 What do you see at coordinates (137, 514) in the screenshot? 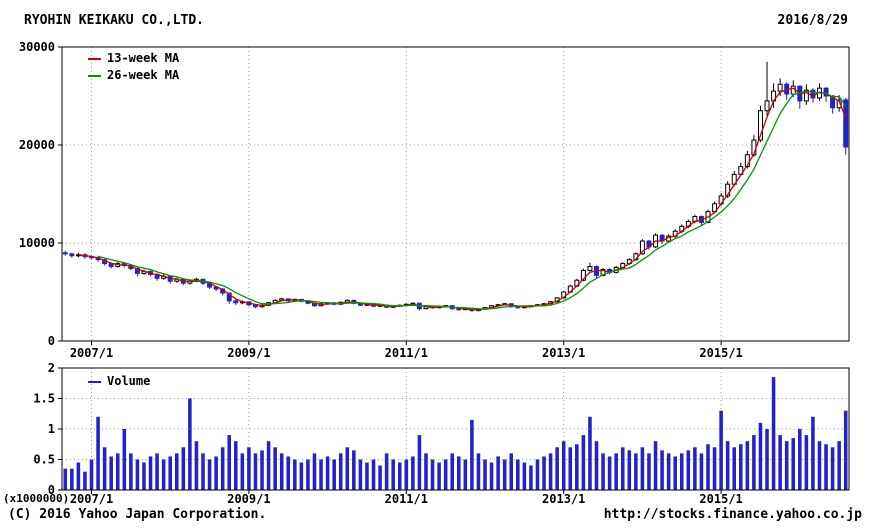
I see `copyright-text: (C) 2016 Yahoo Japan Corporation.` at bounding box center [137, 514].